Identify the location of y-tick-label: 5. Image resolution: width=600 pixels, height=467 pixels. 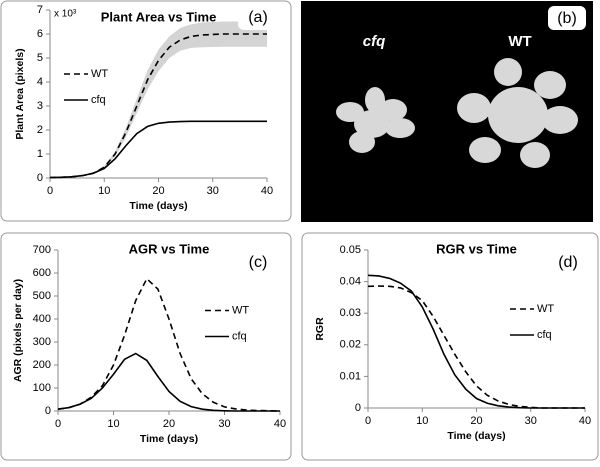
(40, 58).